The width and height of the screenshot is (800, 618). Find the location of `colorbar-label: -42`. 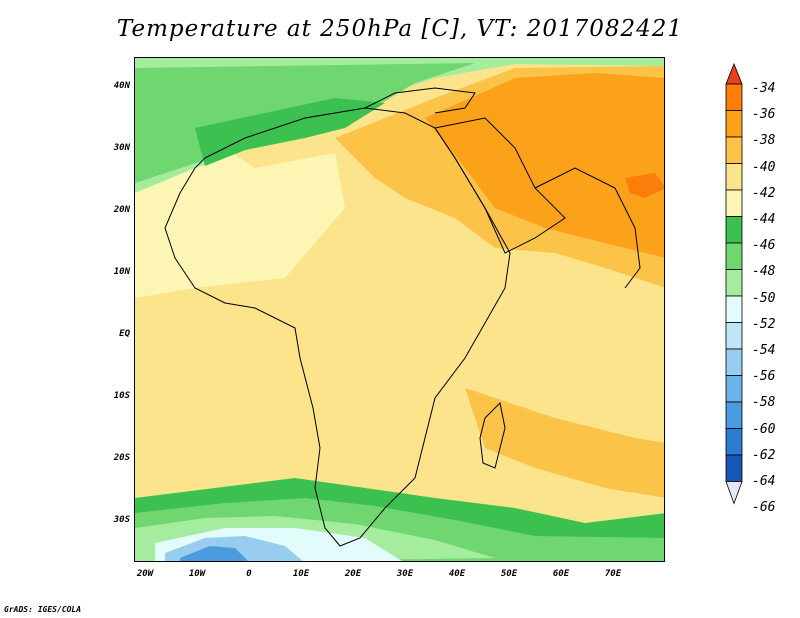

colorbar-label: -42 is located at coordinates (764, 193).